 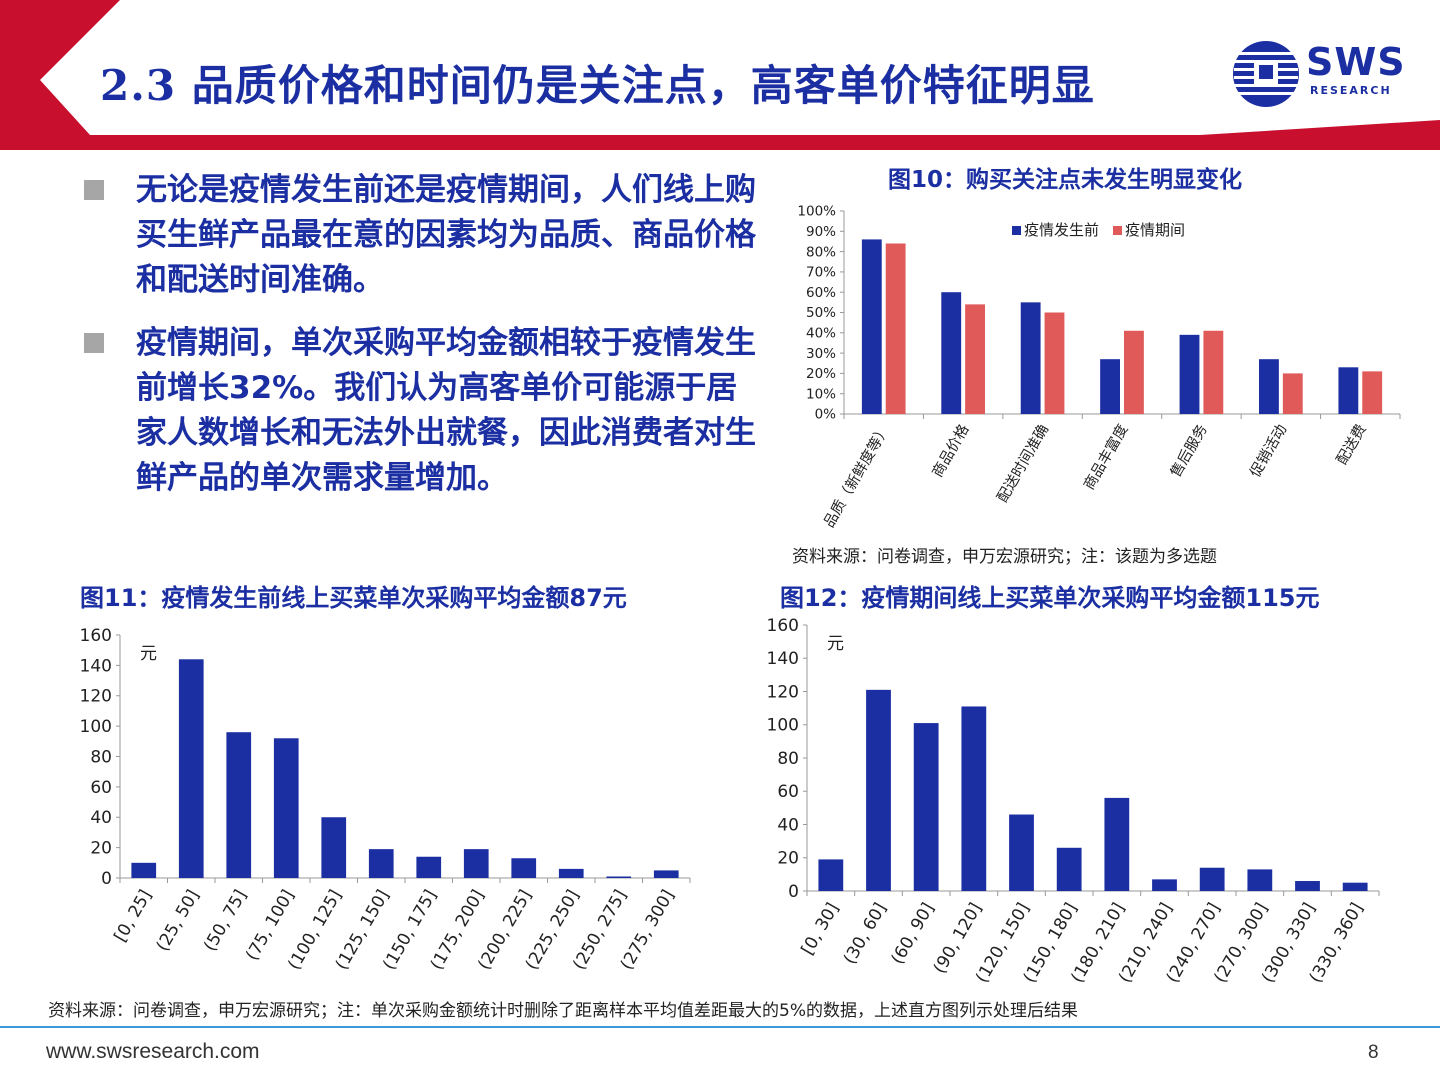 What do you see at coordinates (1351, 90) in the screenshot?
I see `logo-subtext: RESEARCH` at bounding box center [1351, 90].